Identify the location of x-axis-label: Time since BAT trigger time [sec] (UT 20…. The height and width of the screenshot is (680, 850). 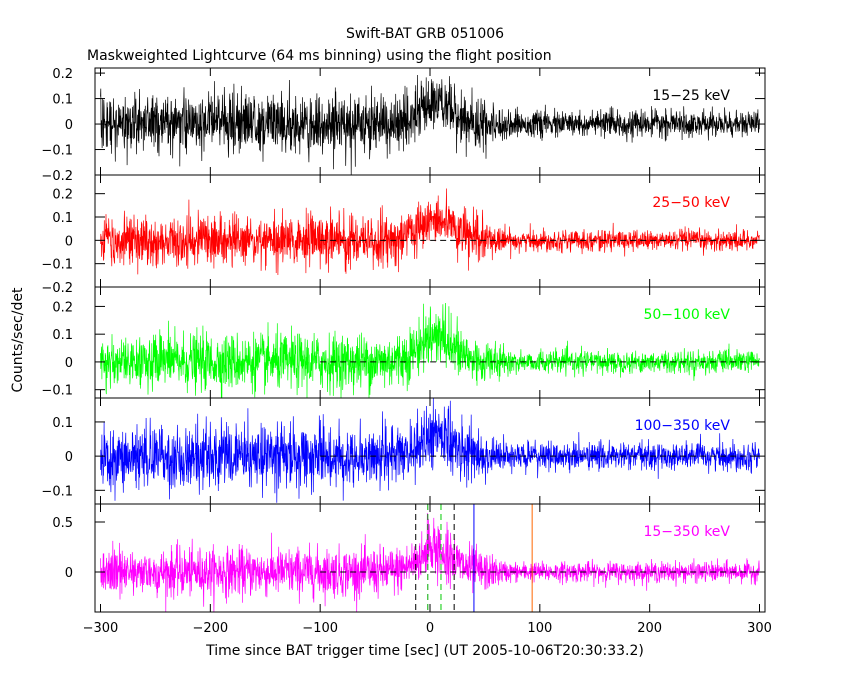
(424, 651).